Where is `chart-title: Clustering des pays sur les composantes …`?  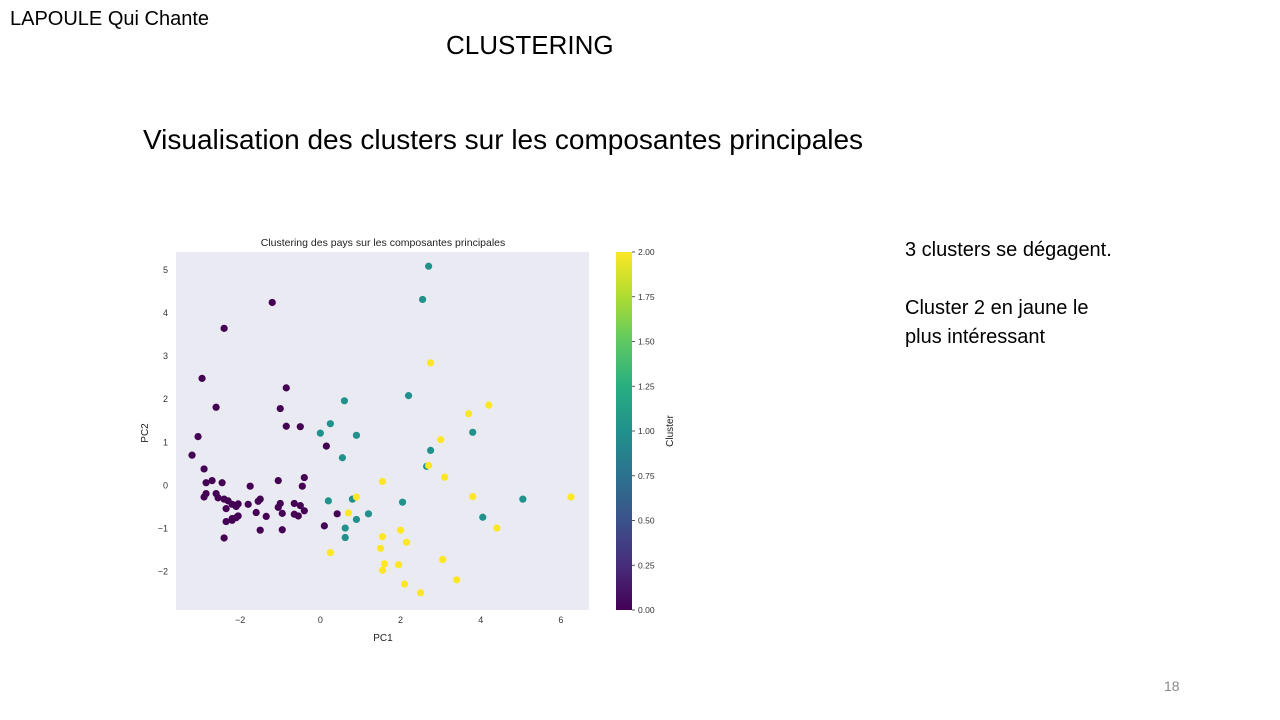 chart-title: Clustering des pays sur les composantes … is located at coordinates (383, 243).